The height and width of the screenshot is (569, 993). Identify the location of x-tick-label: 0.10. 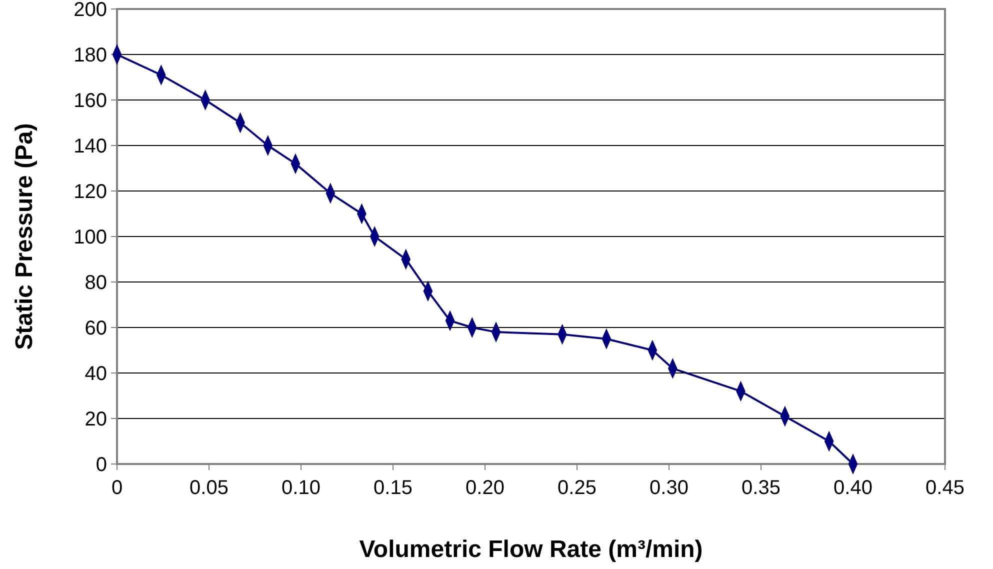
(301, 488).